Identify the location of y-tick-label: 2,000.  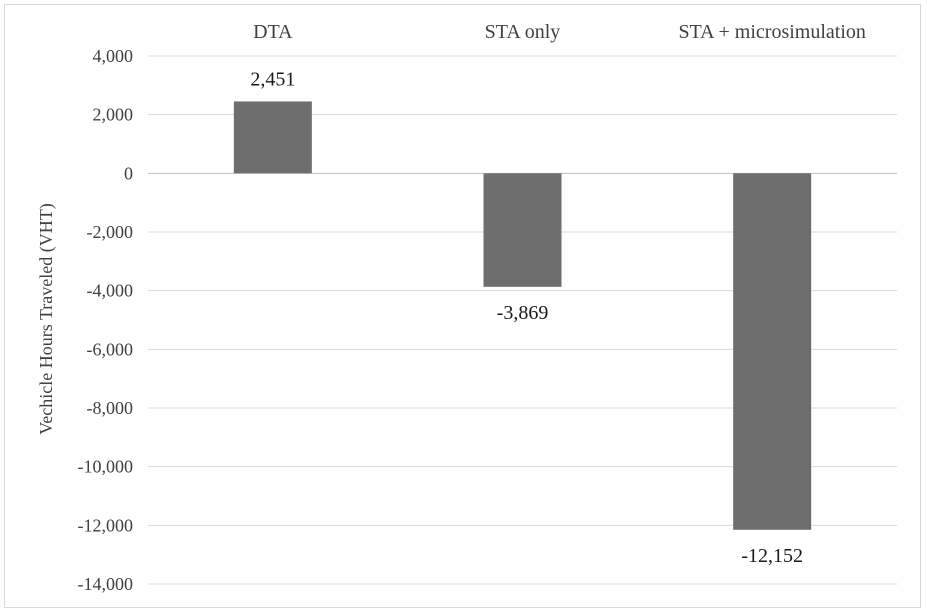
(113, 115).